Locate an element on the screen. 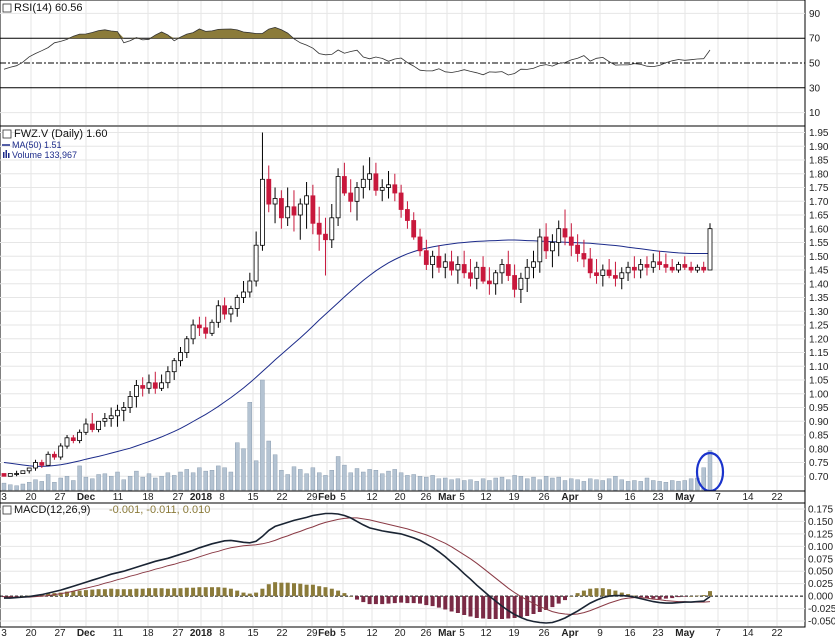  x-tick-label: Apr is located at coordinates (569, 497).